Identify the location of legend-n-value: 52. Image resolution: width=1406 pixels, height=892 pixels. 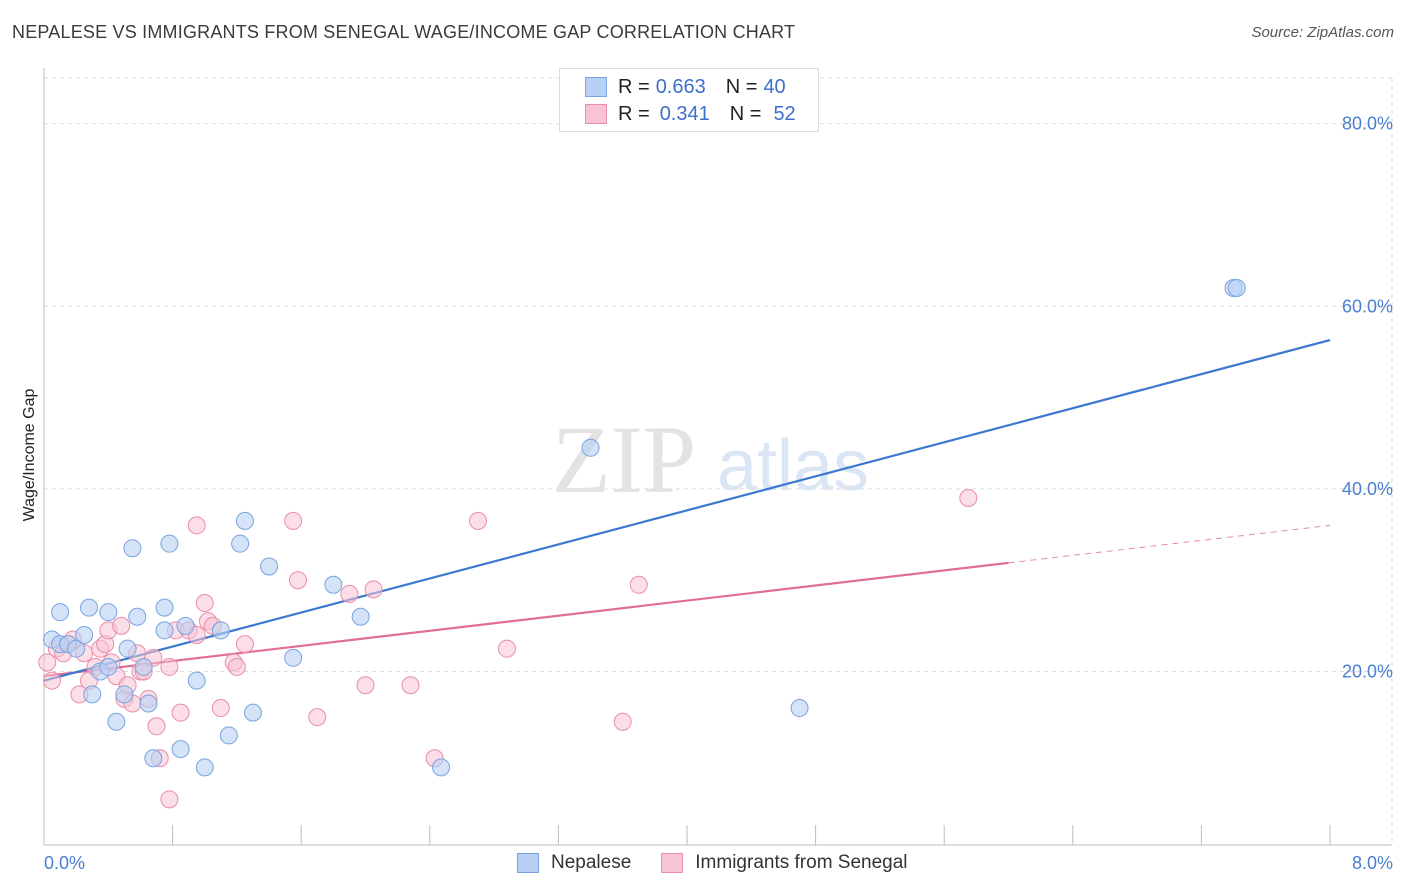
(784, 113).